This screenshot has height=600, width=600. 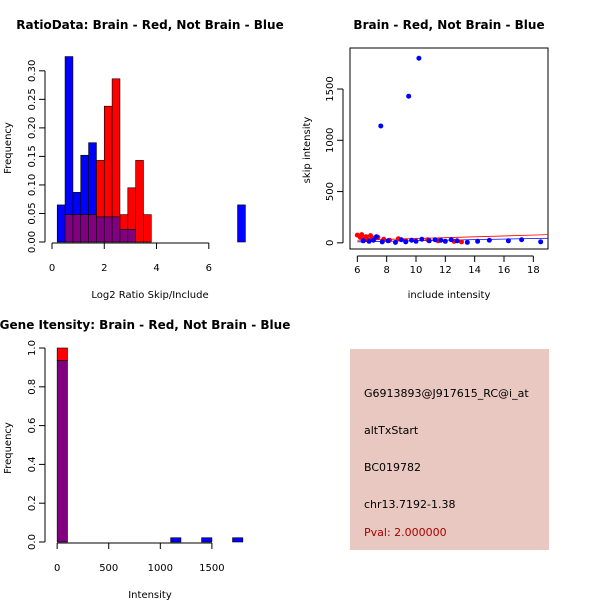 What do you see at coordinates (32, 242) in the screenshot?
I see `ratio-y-tick-label: 0.00` at bounding box center [32, 242].